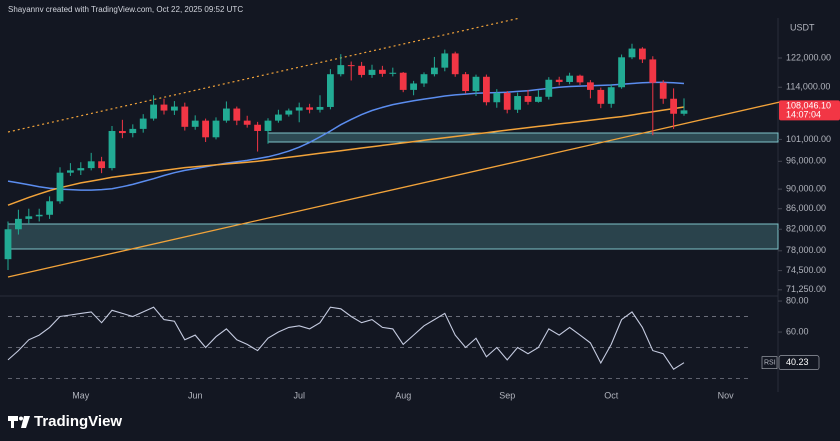  I want to click on y-tick-label: 71,250.00, so click(806, 289).